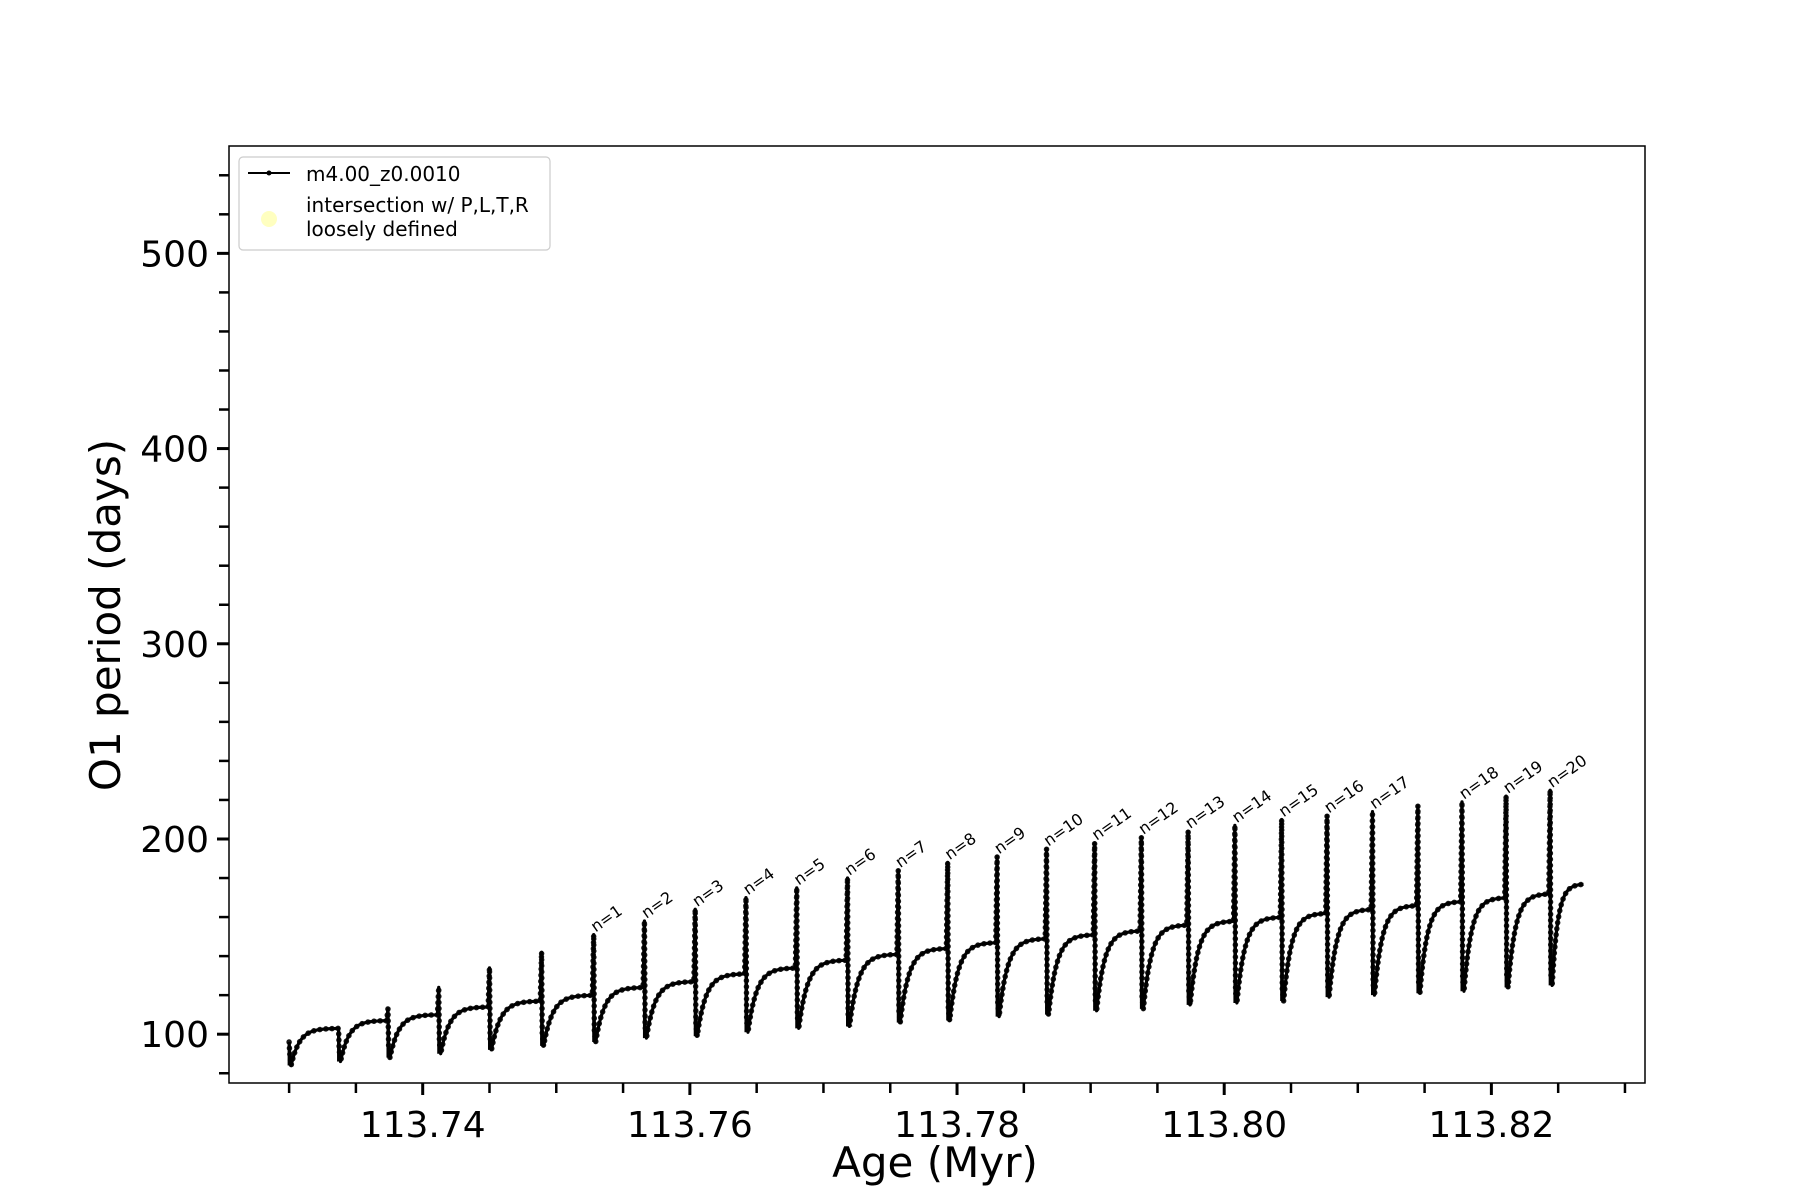 The width and height of the screenshot is (1800, 1200). Describe the element at coordinates (1224, 1125) in the screenshot. I see `x-tick-label: 113.80` at that location.